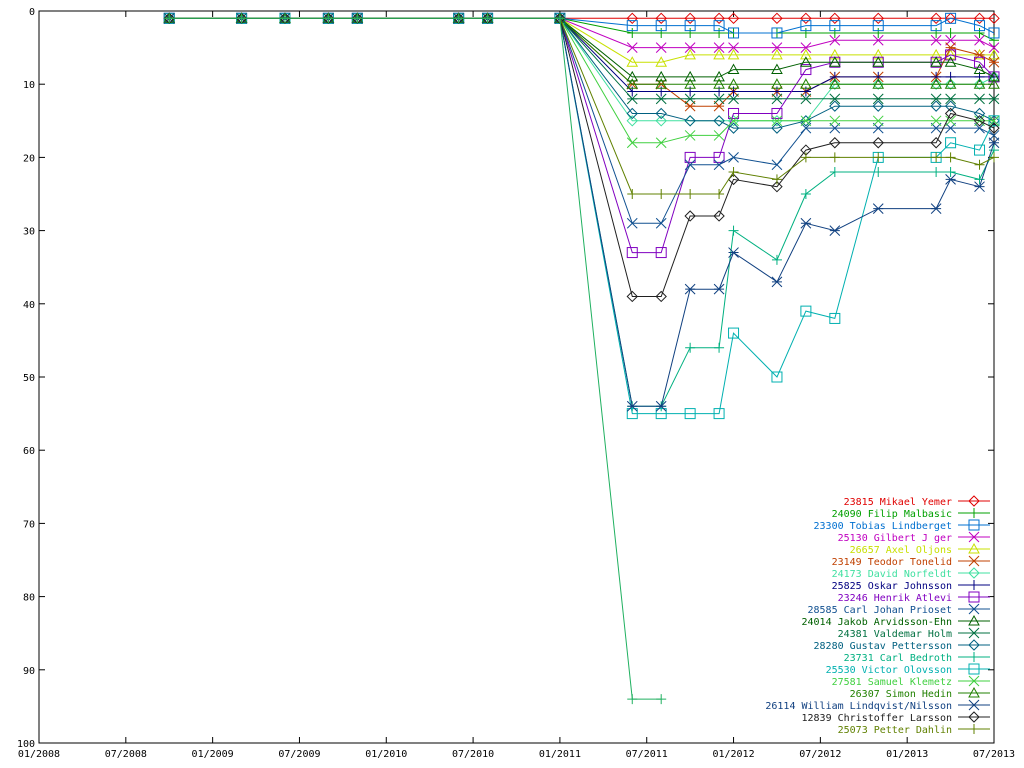 Image resolution: width=1024 pixels, height=768 pixels. Describe the element at coordinates (917, 658) in the screenshot. I see `legend-entry: 23731 Carl Bedroth` at that location.